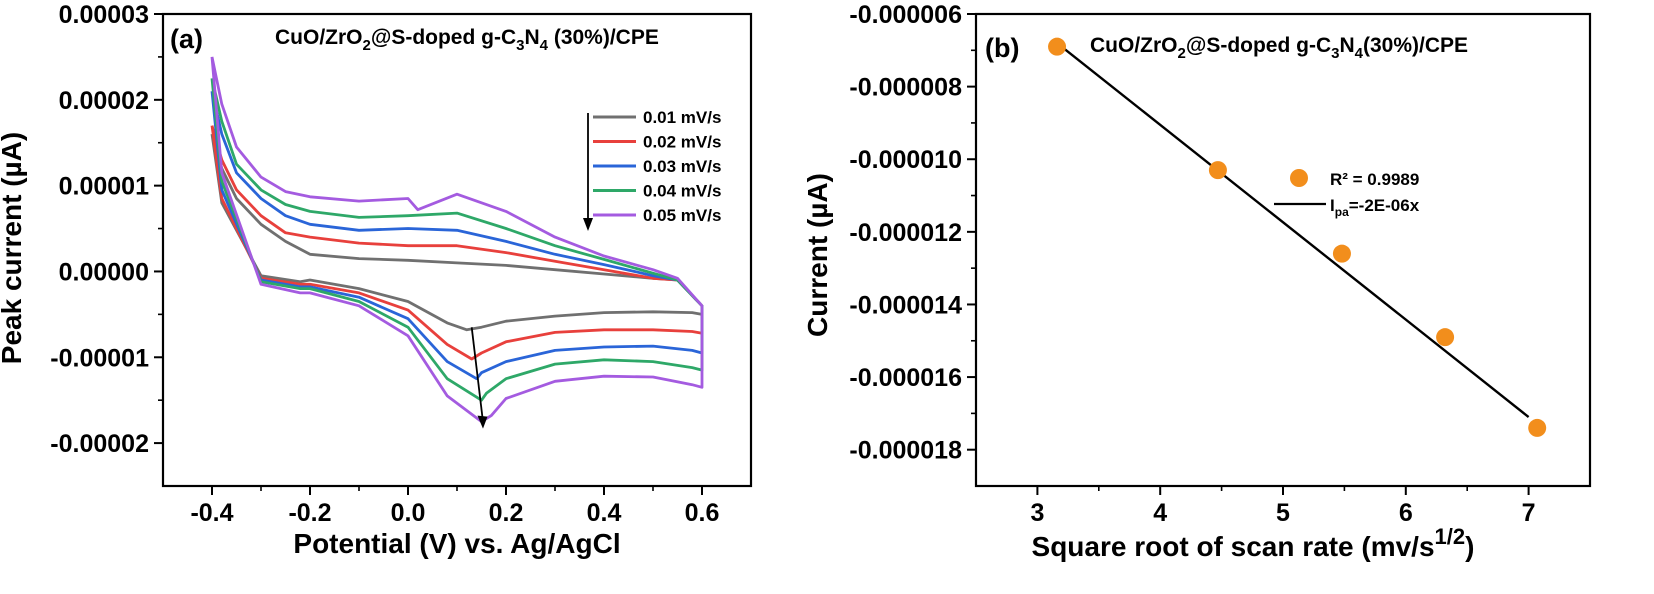  Describe the element at coordinates (211, 513) in the screenshot. I see `x-tick-label: -0.4` at that location.